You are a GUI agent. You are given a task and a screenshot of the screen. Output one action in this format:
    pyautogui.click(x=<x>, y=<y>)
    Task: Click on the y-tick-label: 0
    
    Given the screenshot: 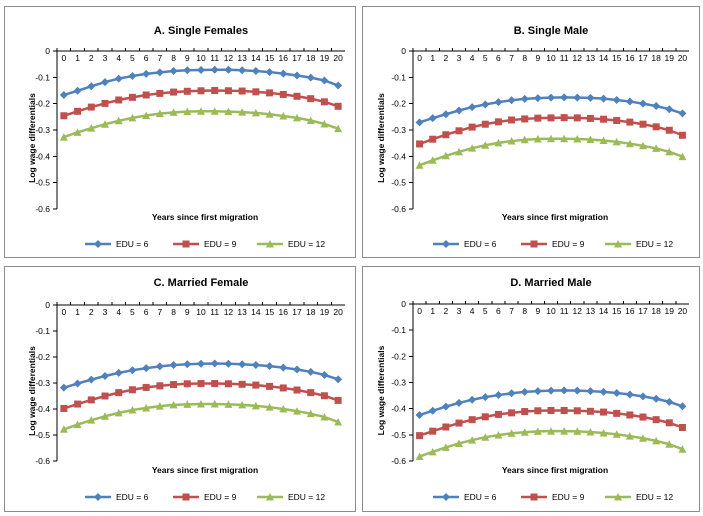 What is the action you would take?
    pyautogui.click(x=403, y=304)
    